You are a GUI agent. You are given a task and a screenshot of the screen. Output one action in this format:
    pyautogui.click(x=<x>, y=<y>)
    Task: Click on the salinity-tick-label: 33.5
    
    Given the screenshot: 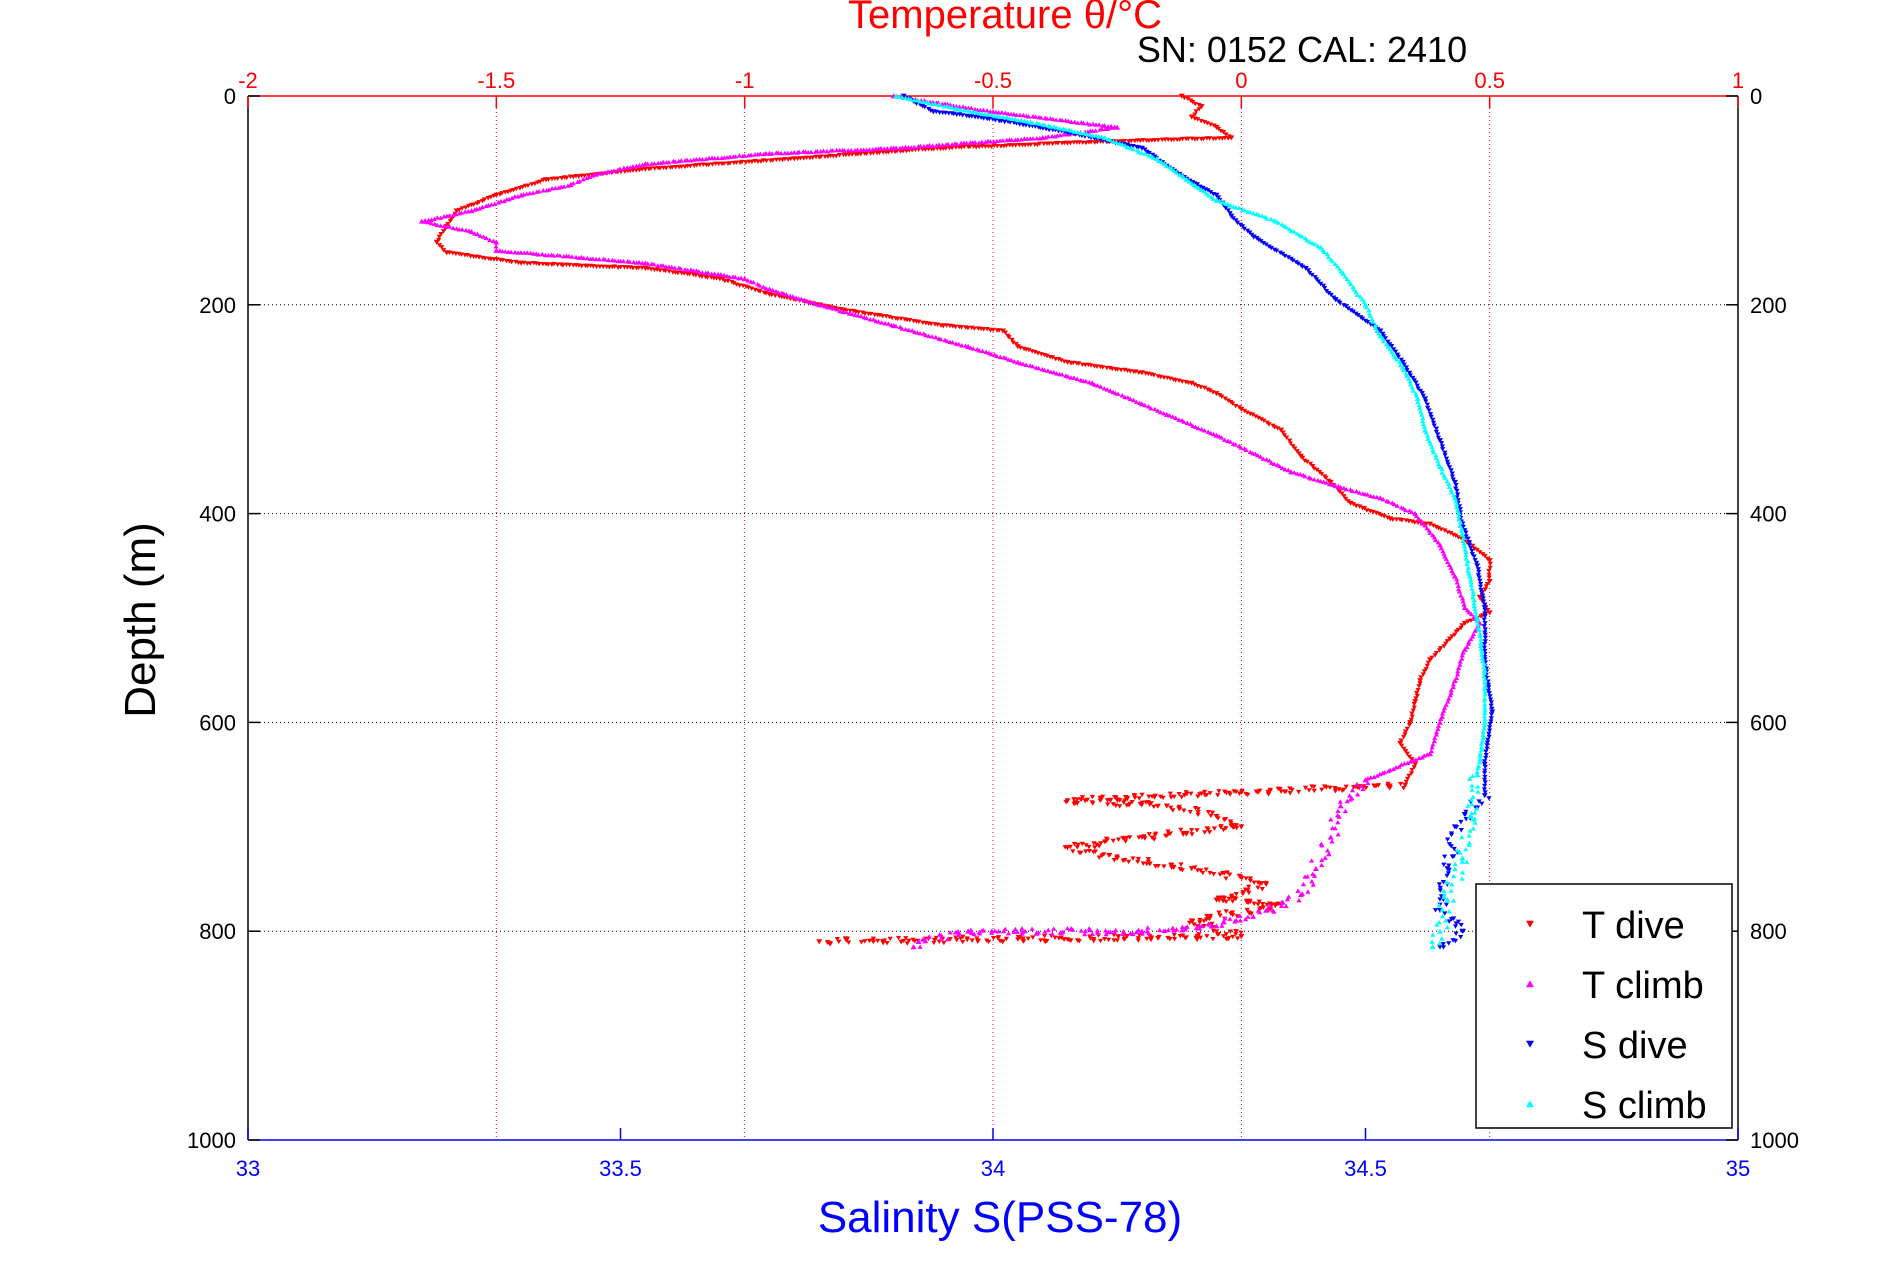 What is the action you would take?
    pyautogui.click(x=620, y=1168)
    